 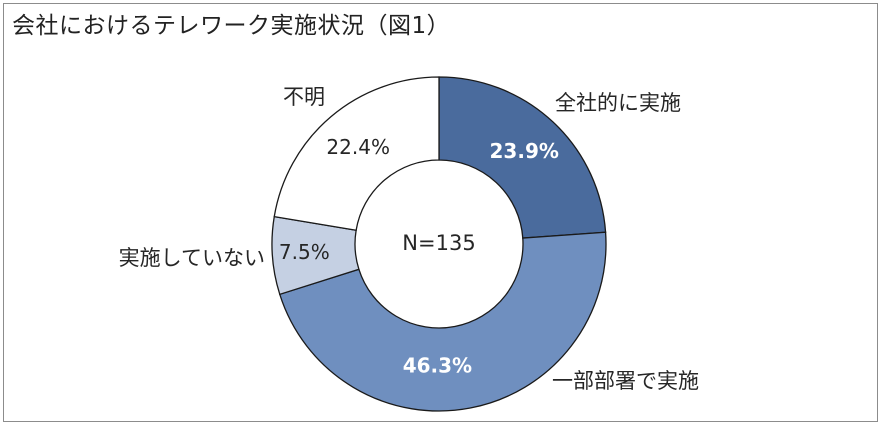 What do you see at coordinates (192, 258) in the screenshot?
I see `category-label-not-implemented: 実施していない` at bounding box center [192, 258].